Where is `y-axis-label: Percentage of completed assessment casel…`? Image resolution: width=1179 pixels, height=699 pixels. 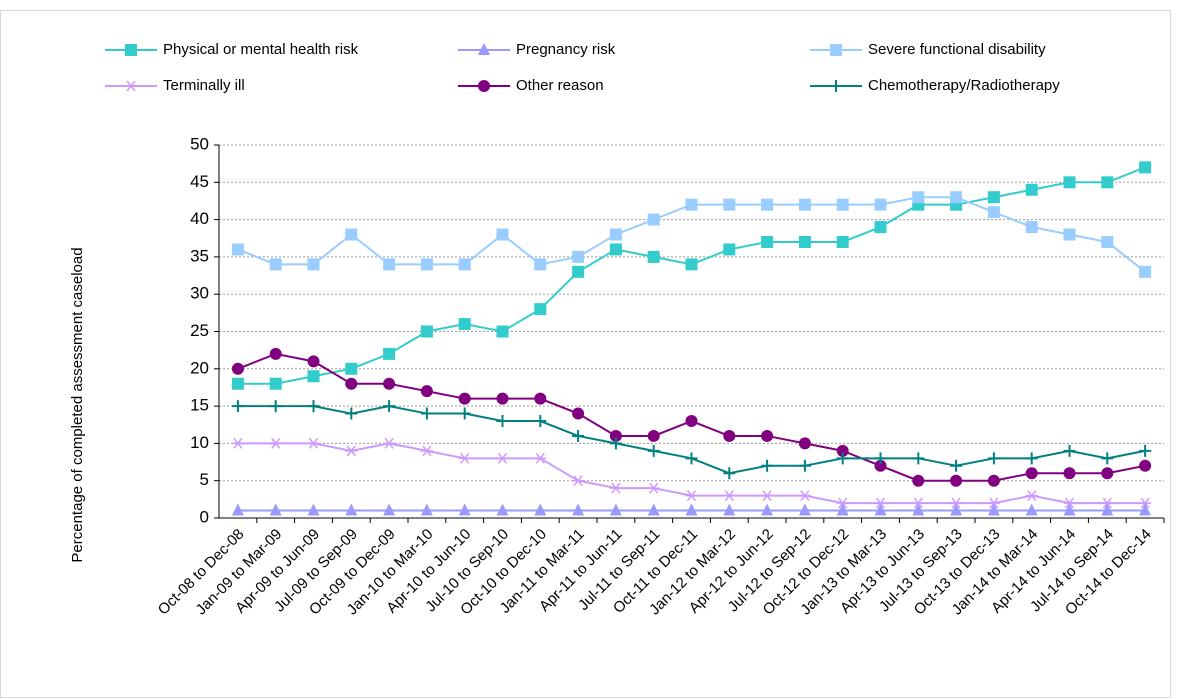 y-axis-label: Percentage of completed assessment casel… is located at coordinates (77, 404).